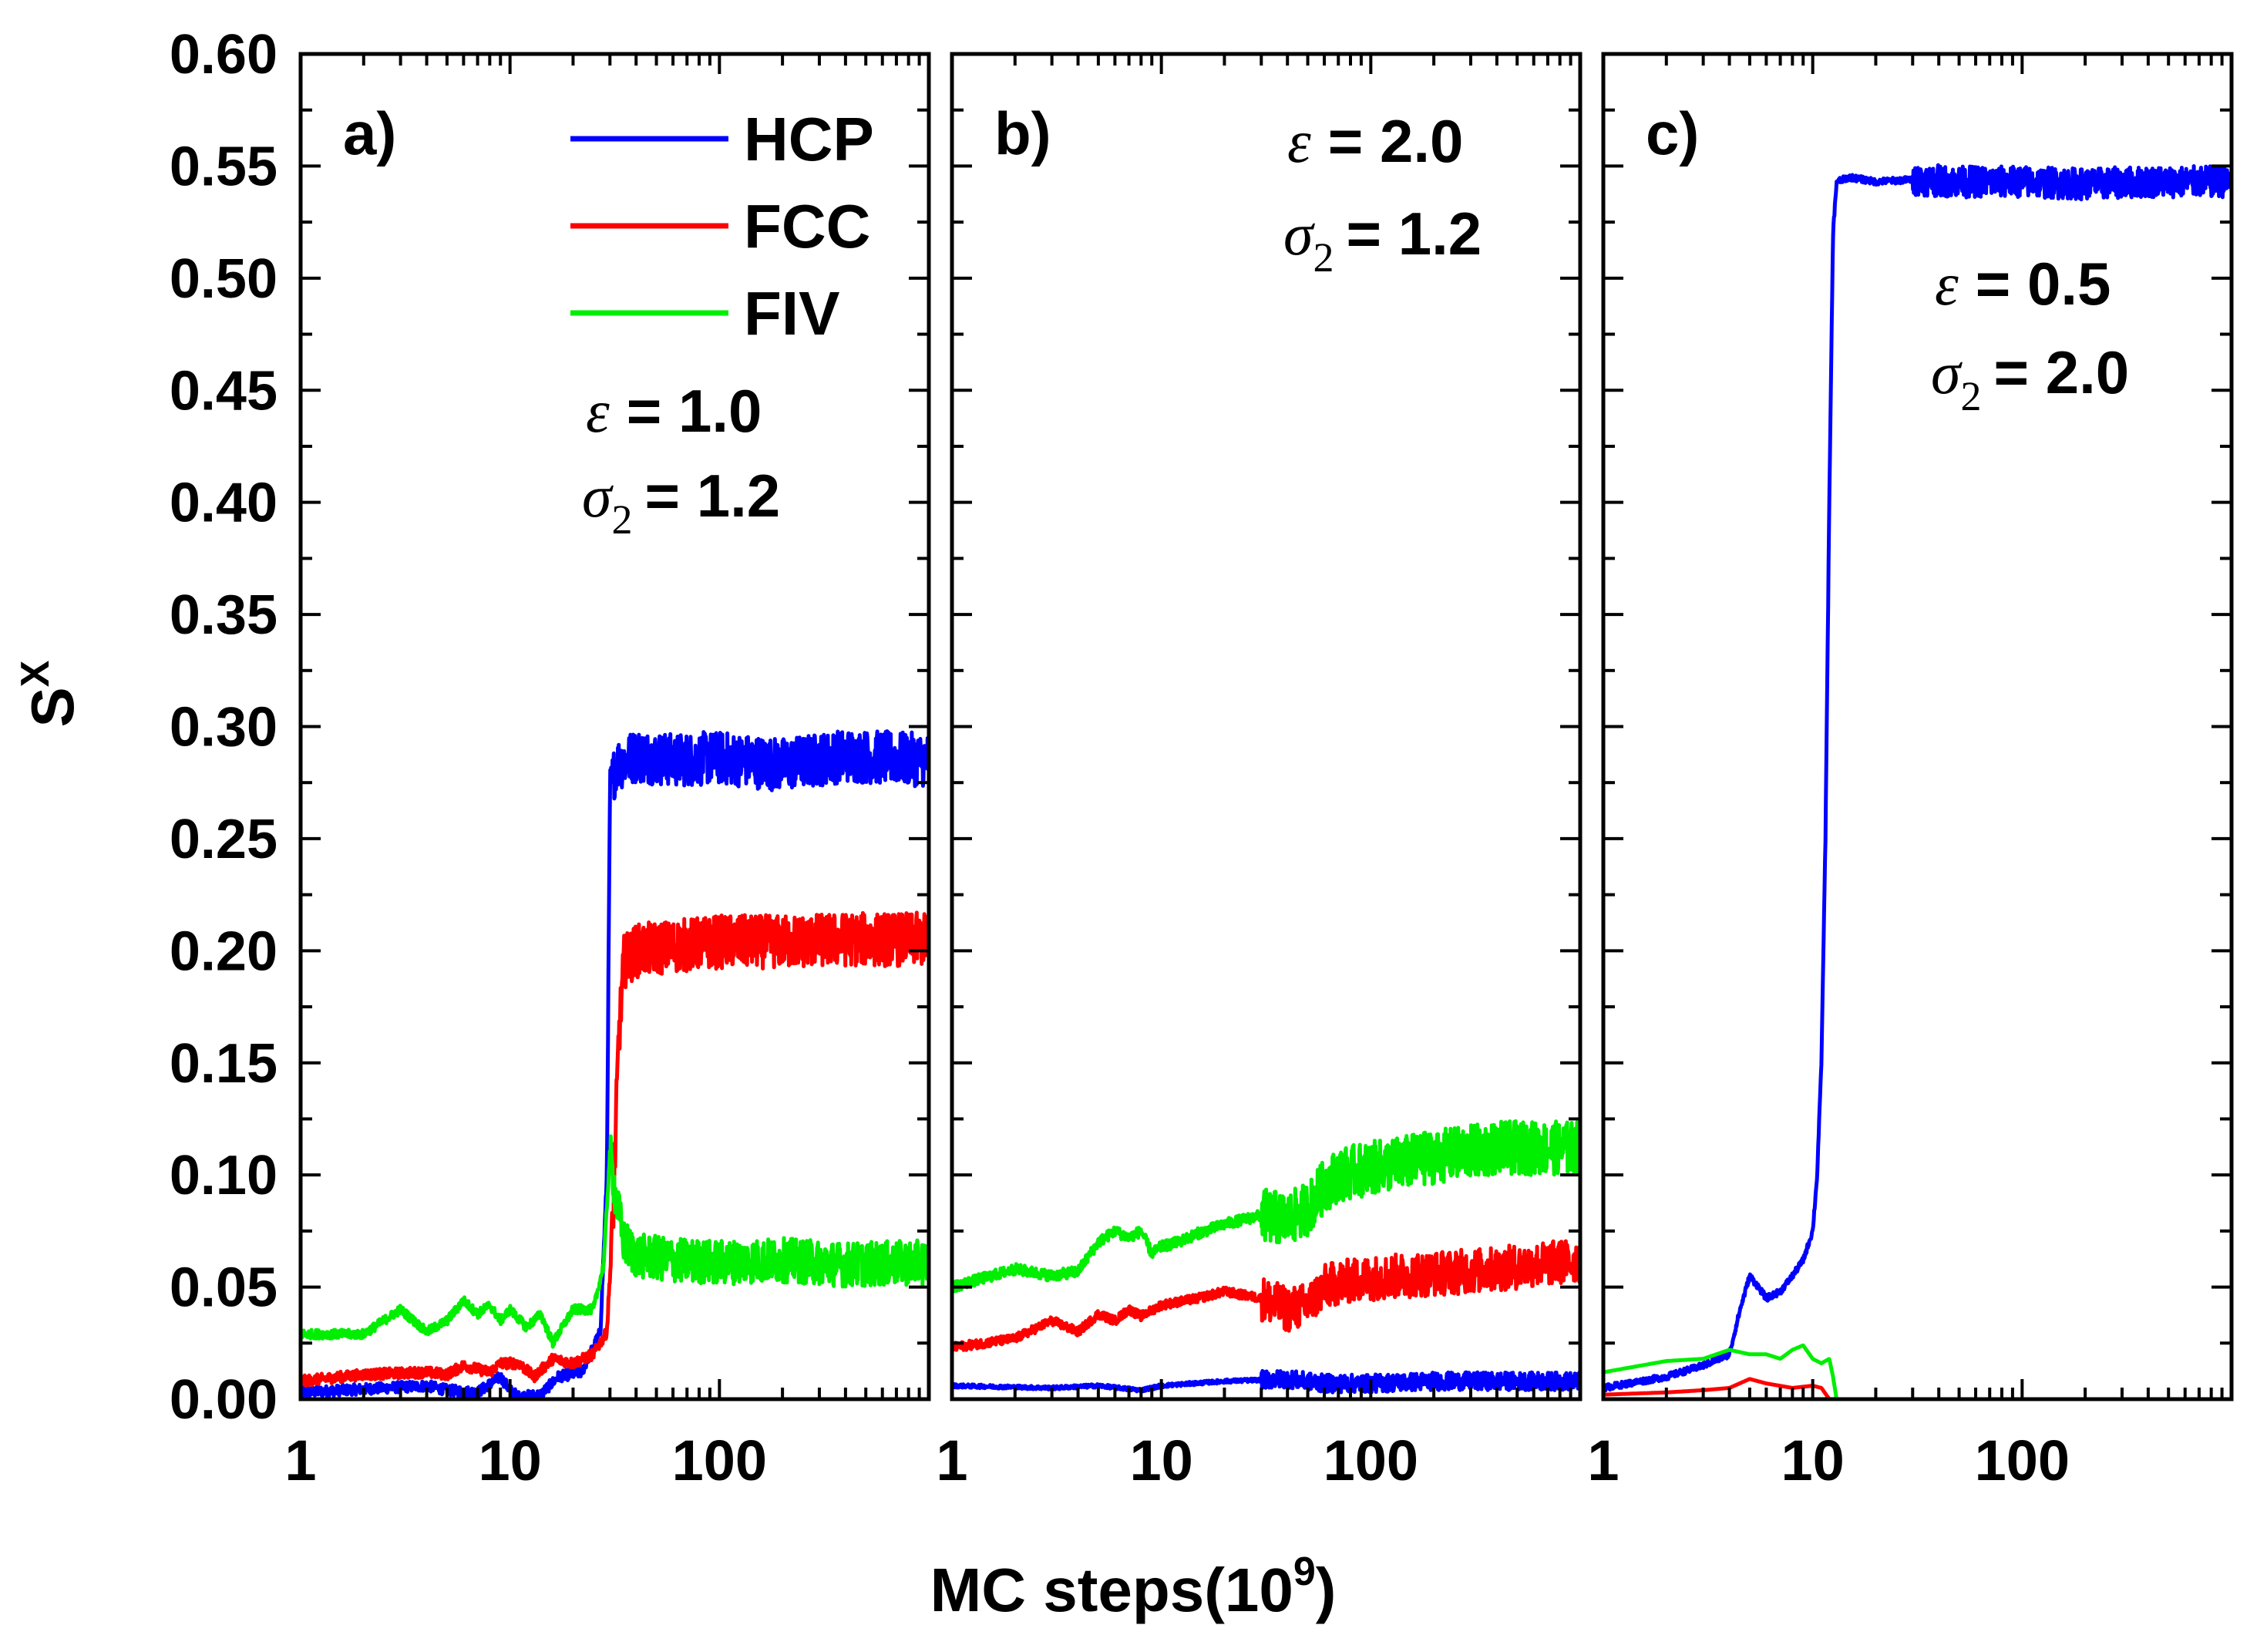 The image size is (2267, 1652). I want to click on legend: HCP FCC FIV, so click(722, 226).